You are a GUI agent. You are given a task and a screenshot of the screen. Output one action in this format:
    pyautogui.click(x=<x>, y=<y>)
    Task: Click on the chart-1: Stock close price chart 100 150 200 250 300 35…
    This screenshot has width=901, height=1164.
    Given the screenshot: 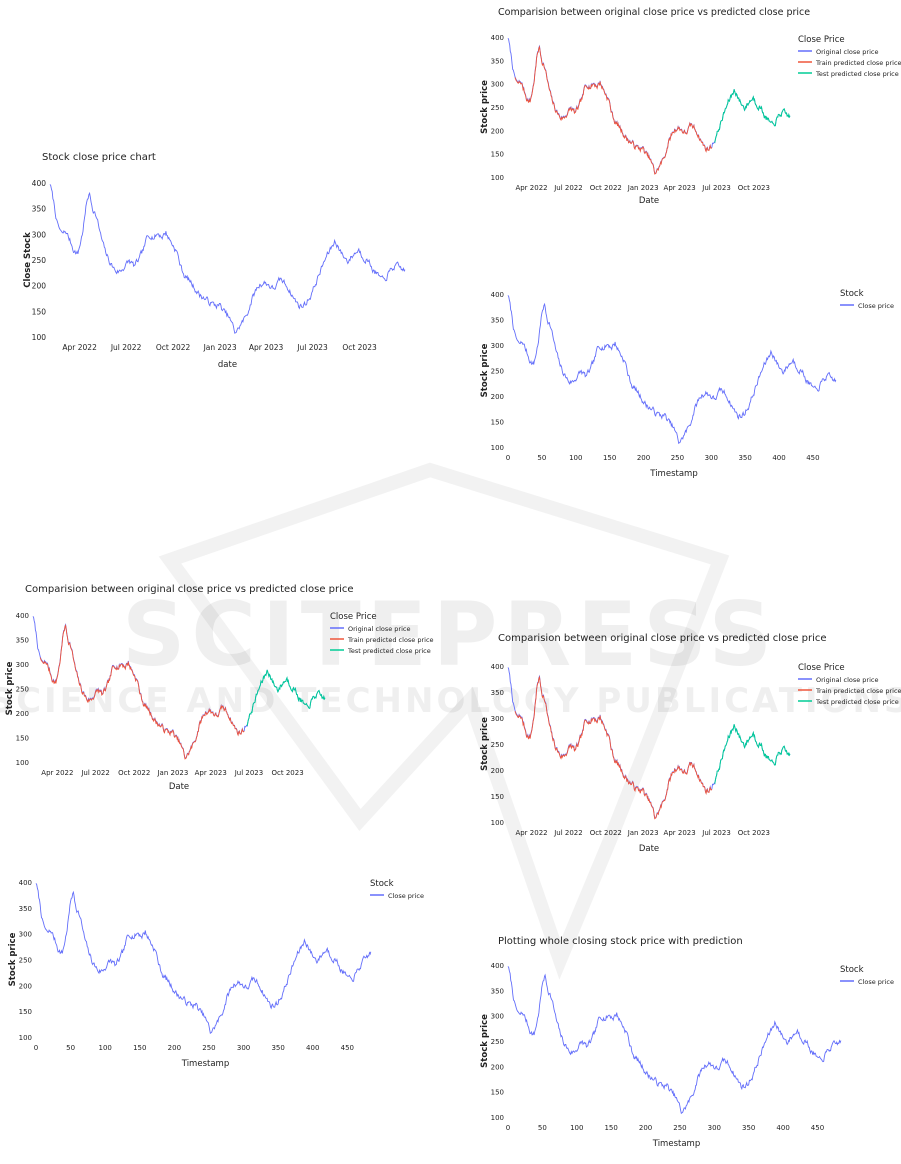 What is the action you would take?
    pyautogui.click(x=214, y=261)
    